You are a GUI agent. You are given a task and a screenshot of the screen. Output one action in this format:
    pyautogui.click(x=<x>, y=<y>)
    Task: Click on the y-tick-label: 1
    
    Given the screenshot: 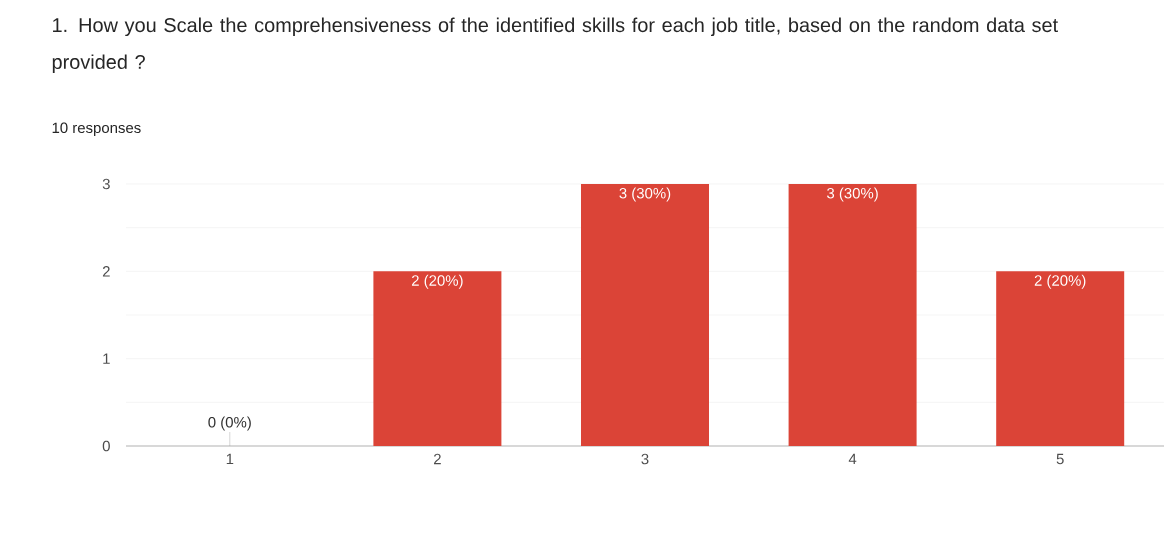 What is the action you would take?
    pyautogui.click(x=106, y=358)
    